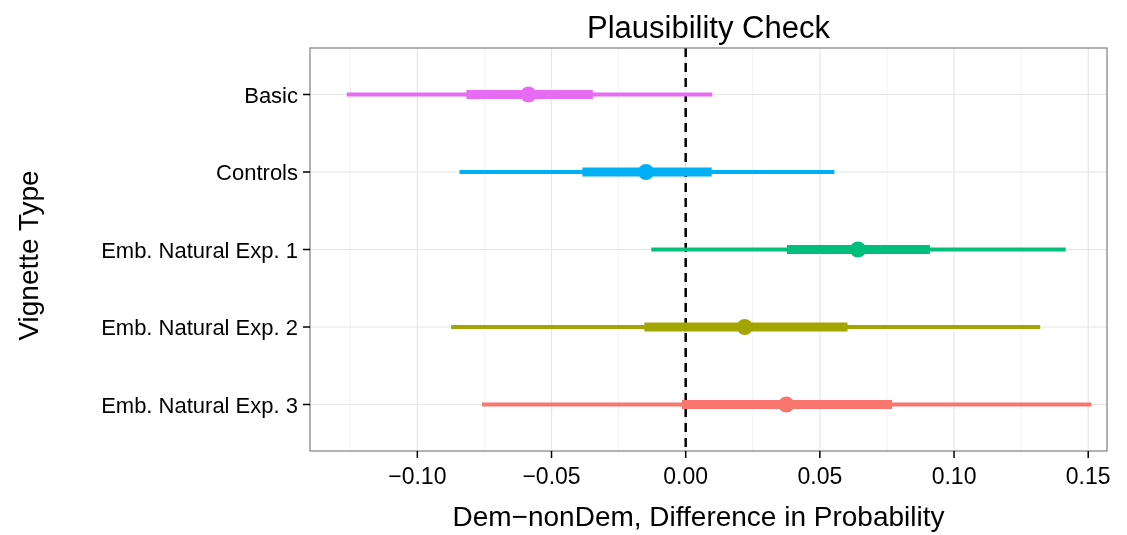 Image resolution: width=1127 pixels, height=535 pixels. Describe the element at coordinates (257, 172) in the screenshot. I see `y-tick-label: Controls` at that location.